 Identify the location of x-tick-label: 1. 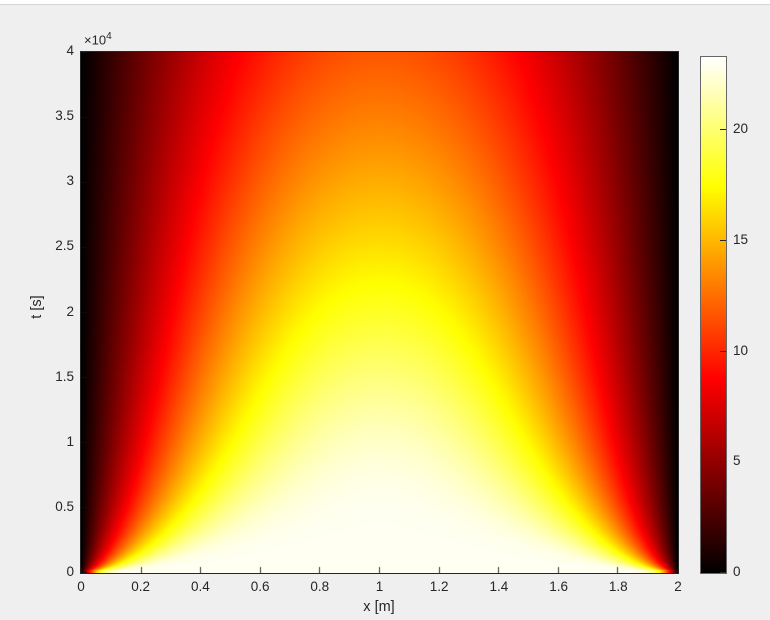
(379, 586).